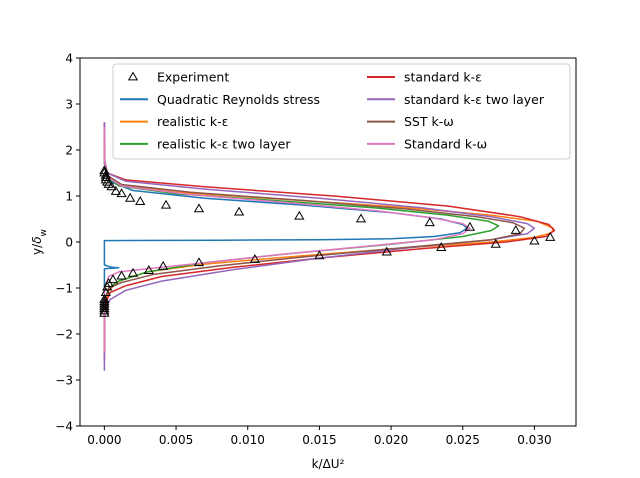 The image size is (640, 478). I want to click on legend-entry-4: standard k-ε, so click(424, 77).